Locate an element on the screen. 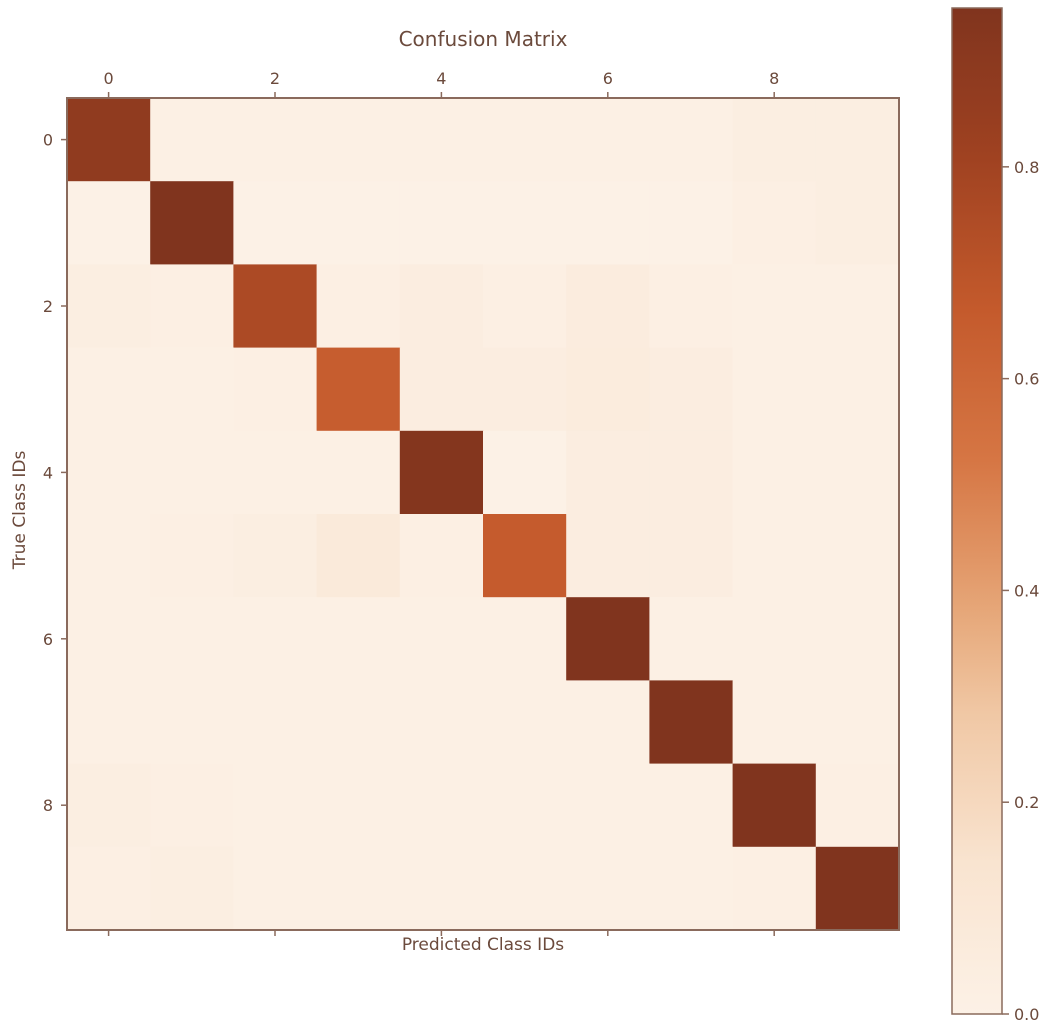 Image resolution: width=1063 pixels, height=1035 pixels. chart-title: Confusion Matrix is located at coordinates (483, 39).